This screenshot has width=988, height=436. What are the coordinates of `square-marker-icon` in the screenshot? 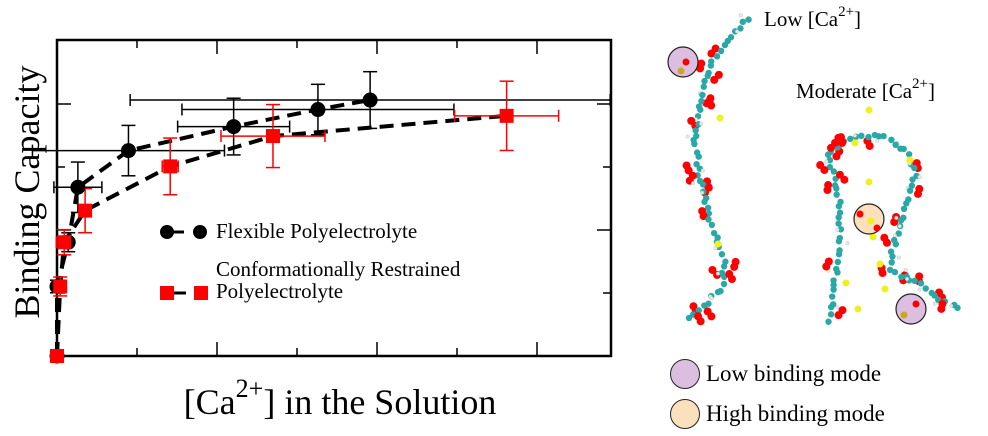 It's located at (184, 279).